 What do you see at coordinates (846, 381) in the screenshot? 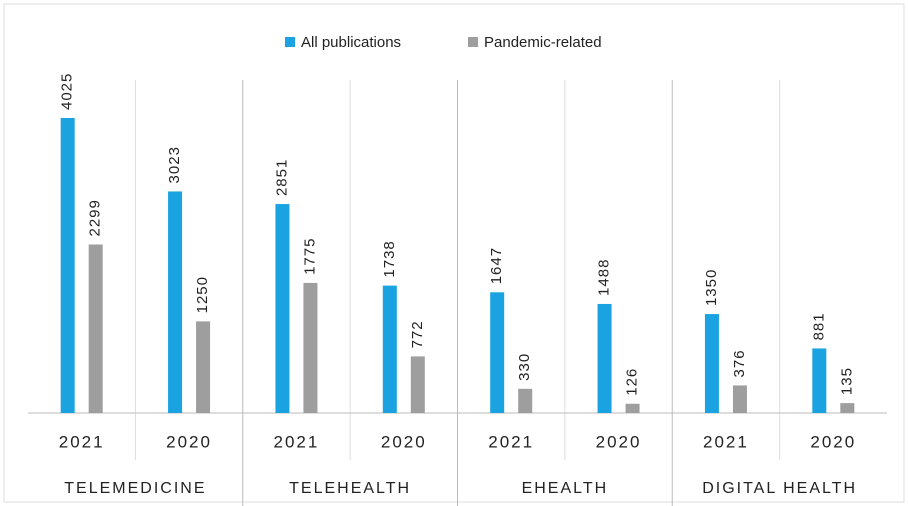
I see `value-label: 135` at bounding box center [846, 381].